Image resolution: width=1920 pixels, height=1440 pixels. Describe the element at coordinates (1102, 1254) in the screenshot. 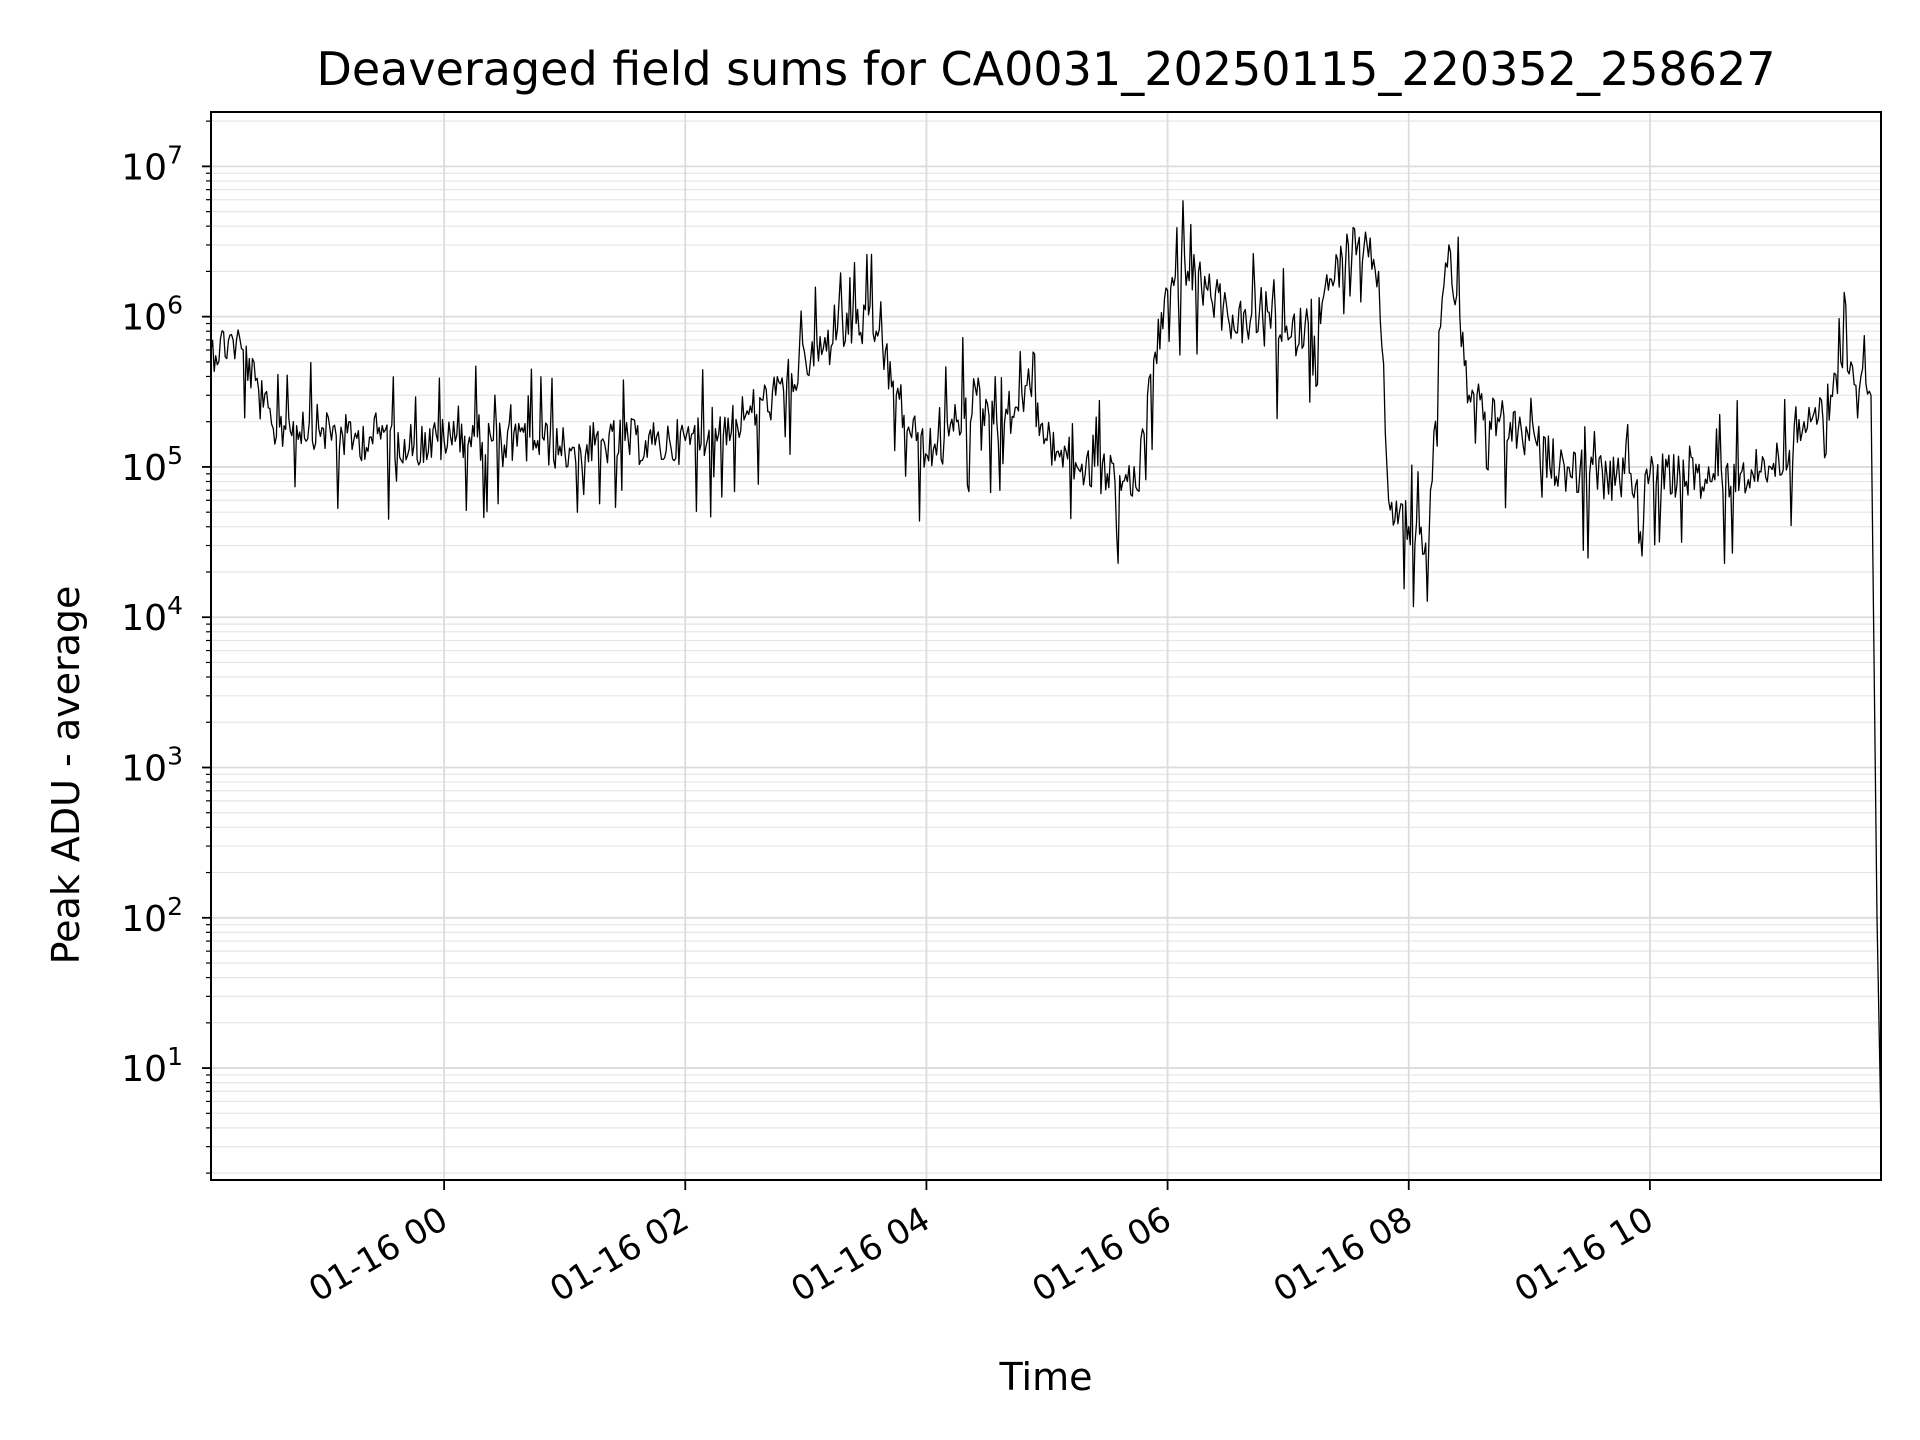

I see `x-tick-label: 01-16 06` at that location.